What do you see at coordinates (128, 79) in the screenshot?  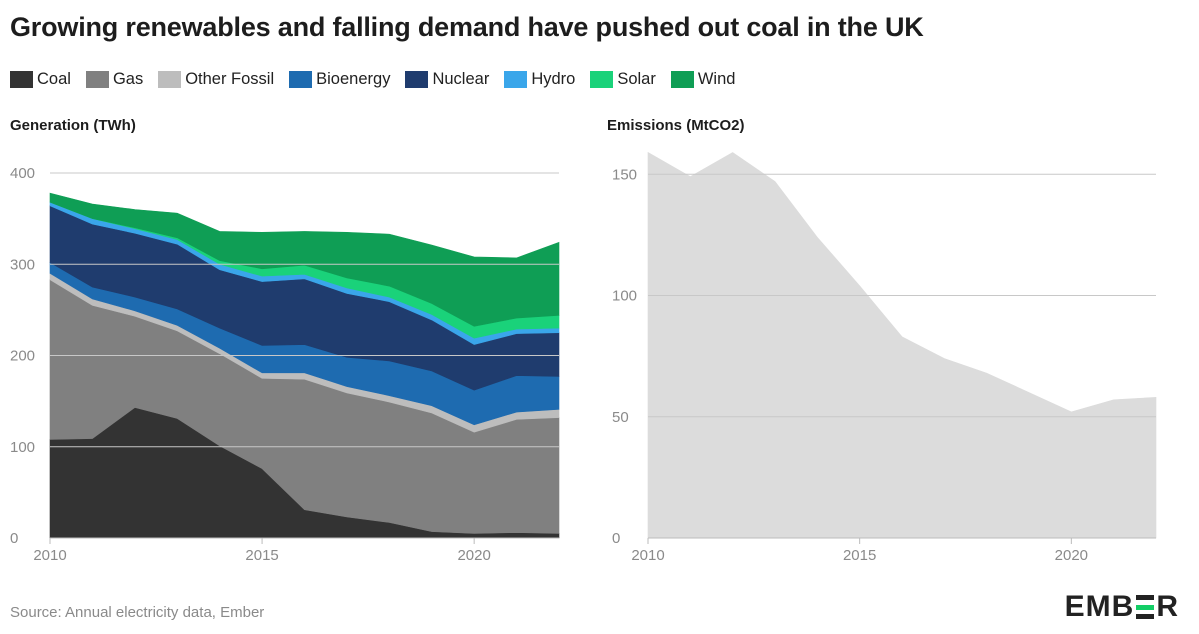 I see `legend-label-gas: Gas` at bounding box center [128, 79].